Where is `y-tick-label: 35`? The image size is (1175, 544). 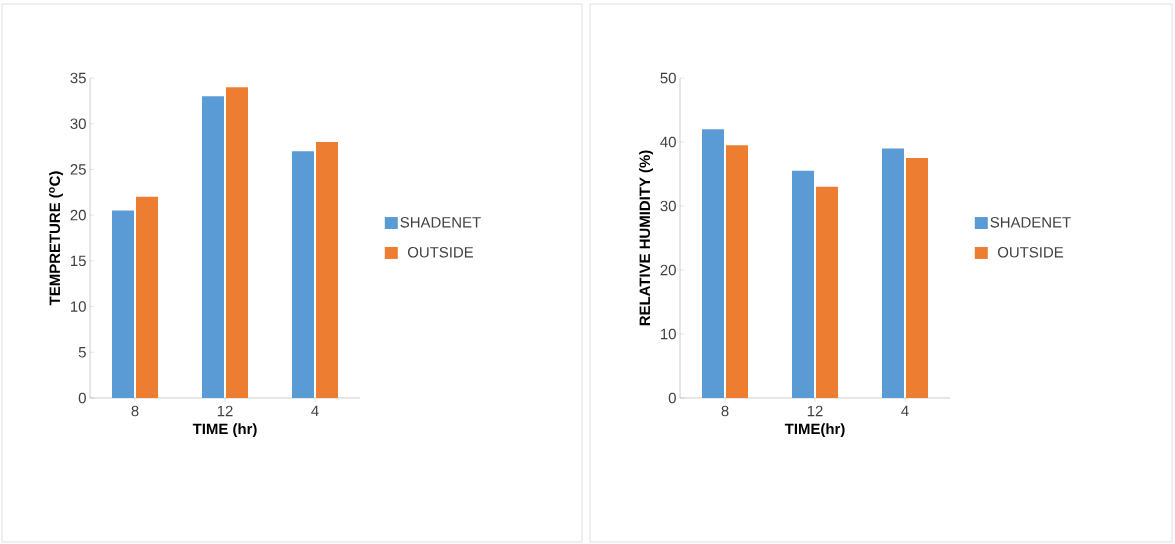
y-tick-label: 35 is located at coordinates (78, 78).